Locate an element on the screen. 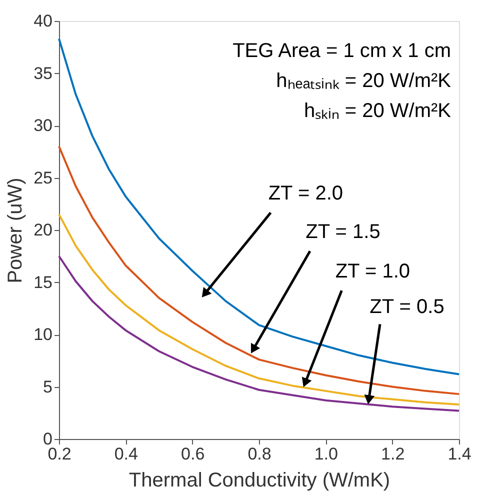 Image resolution: width=491 pixels, height=496 pixels. y-tick-label: 30 is located at coordinates (43, 125).